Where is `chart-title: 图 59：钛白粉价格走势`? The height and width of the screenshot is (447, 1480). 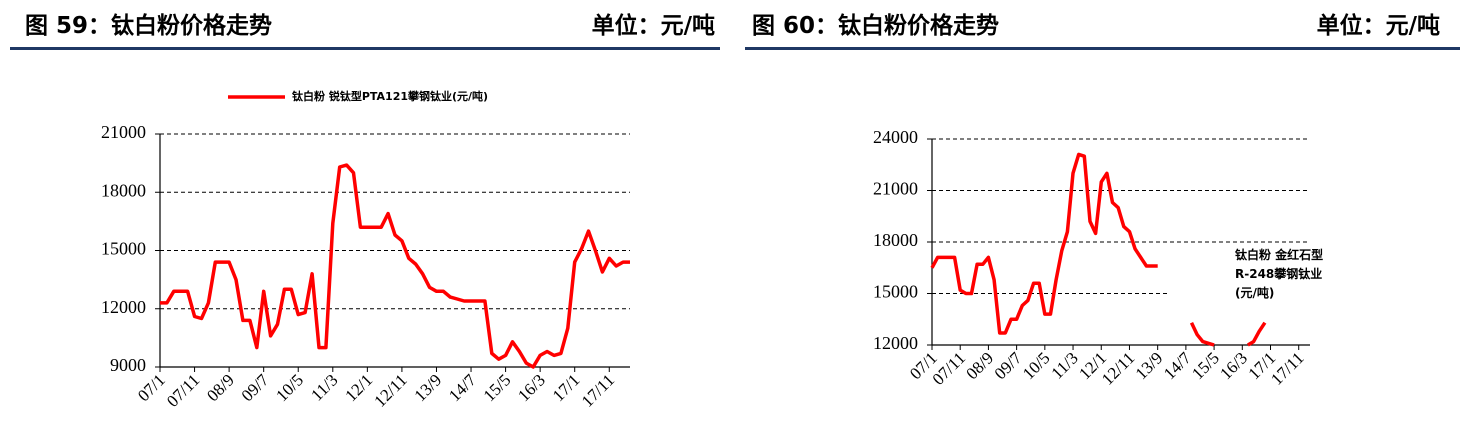
chart-title: 图 59：钛白粉价格走势 is located at coordinates (149, 26).